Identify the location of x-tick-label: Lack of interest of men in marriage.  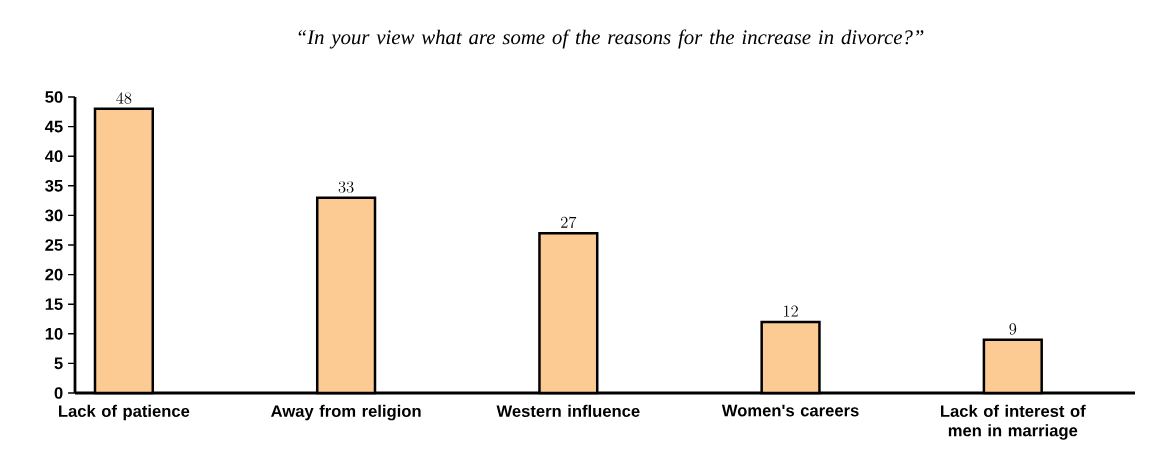
(1013, 422).